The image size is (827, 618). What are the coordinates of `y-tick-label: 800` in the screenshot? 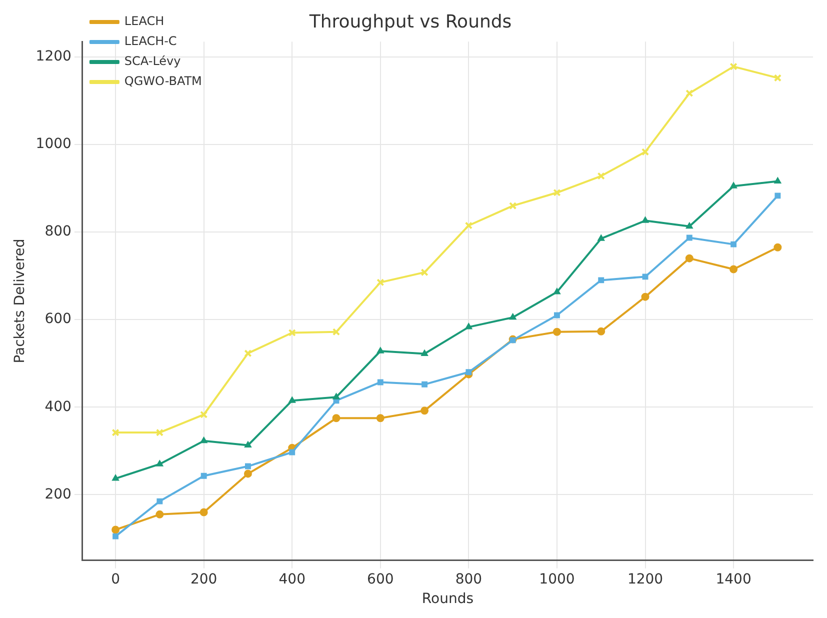 It's located at (58, 232).